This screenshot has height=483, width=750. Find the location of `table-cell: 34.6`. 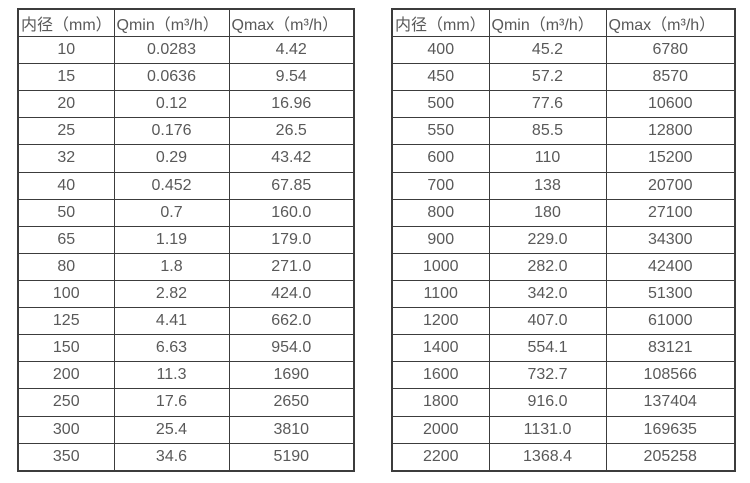

table-cell: 34.6 is located at coordinates (171, 457).